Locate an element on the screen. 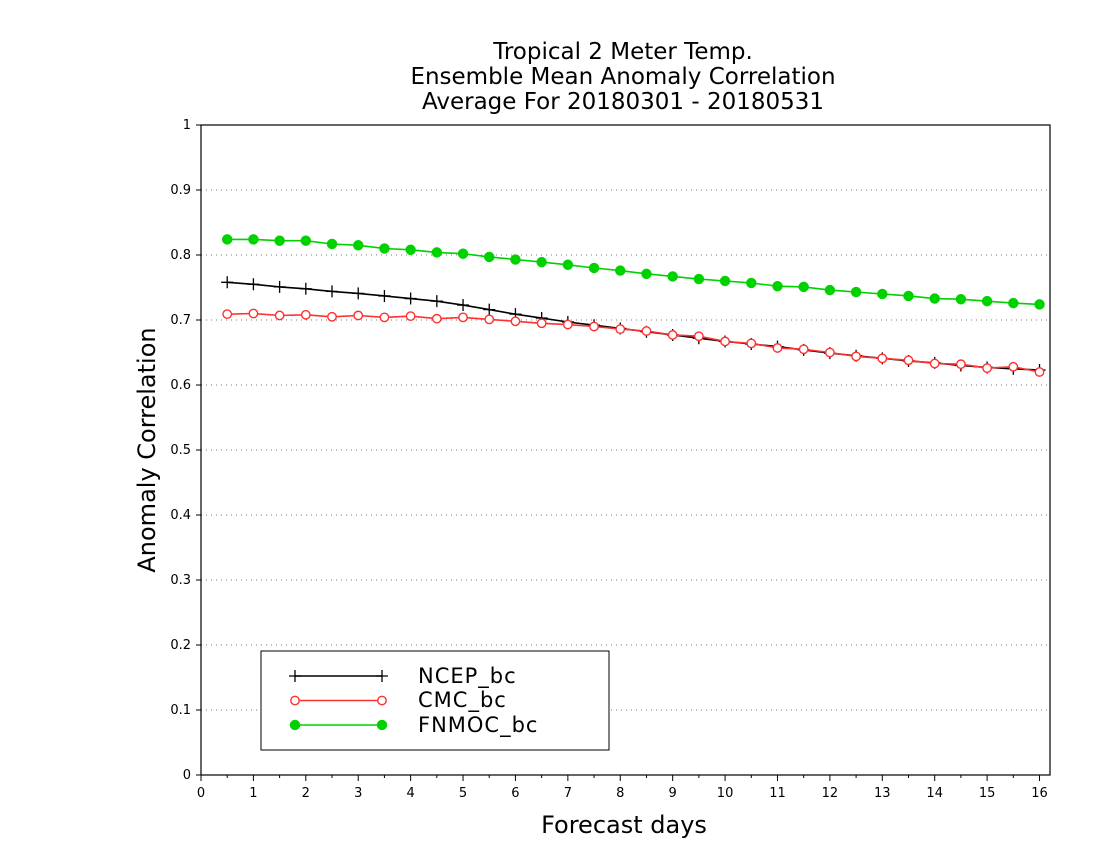  x-tick-label: 15 is located at coordinates (987, 793).